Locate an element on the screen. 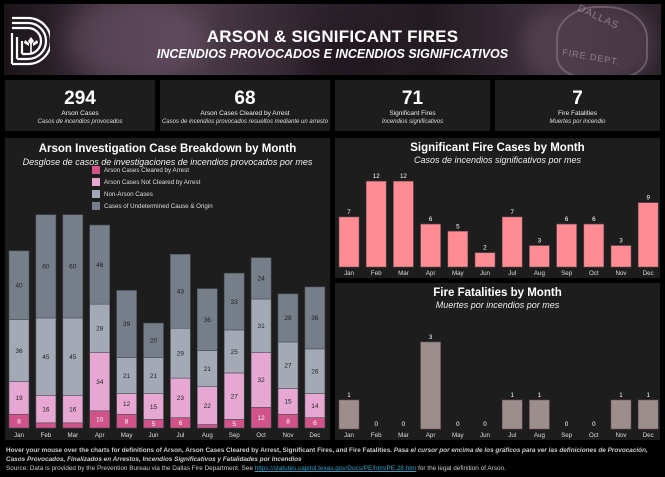  data-label: 32 is located at coordinates (261, 380).